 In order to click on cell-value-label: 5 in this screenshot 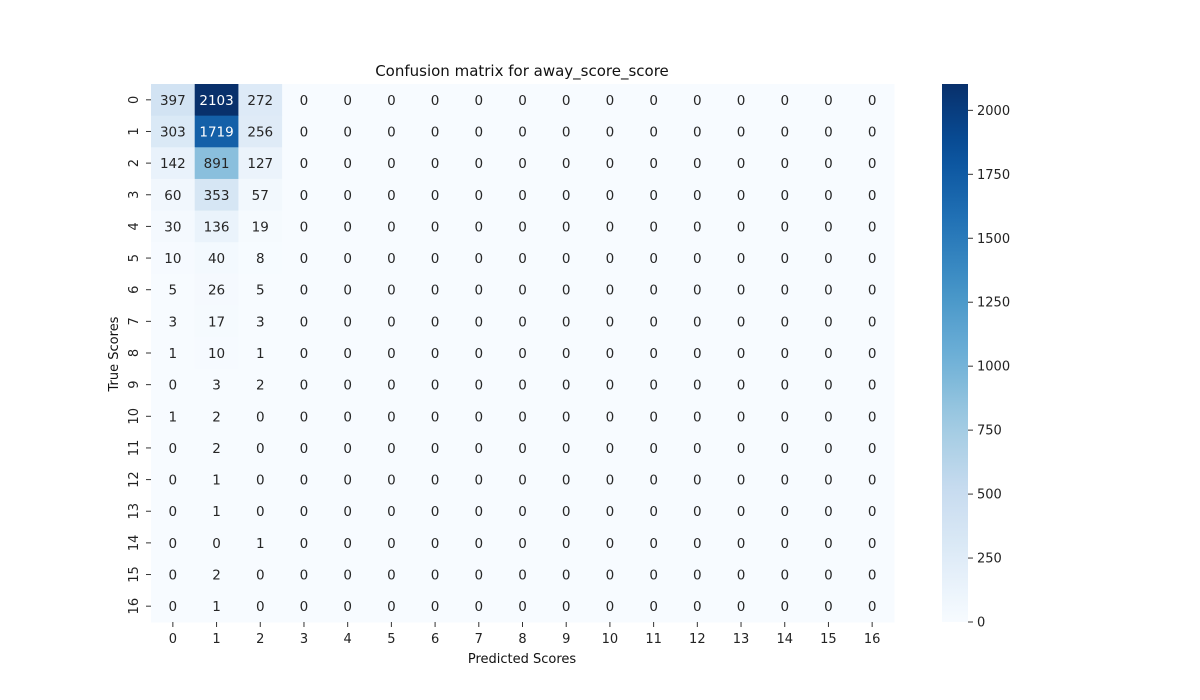, I will do `click(260, 291)`.